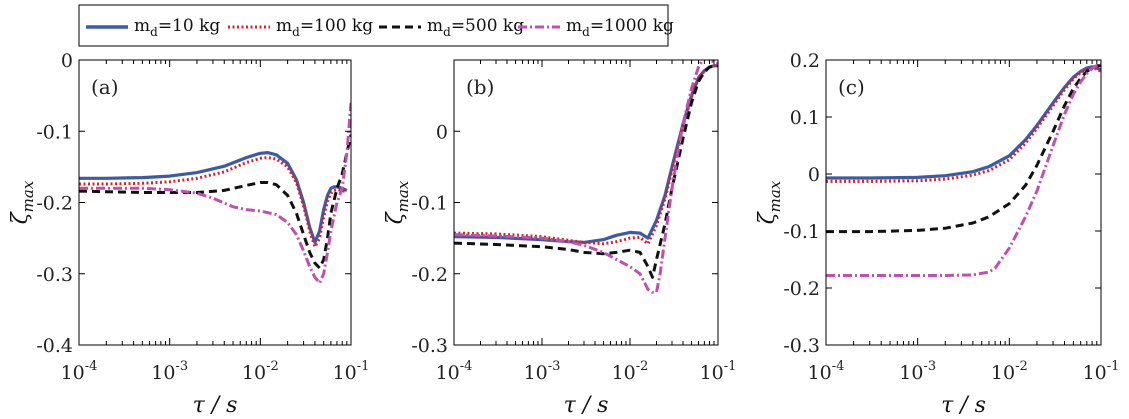 This screenshot has height=419, width=1129. What do you see at coordinates (805, 118) in the screenshot?
I see `panel-c-ytick-label: 0.1` at bounding box center [805, 118].